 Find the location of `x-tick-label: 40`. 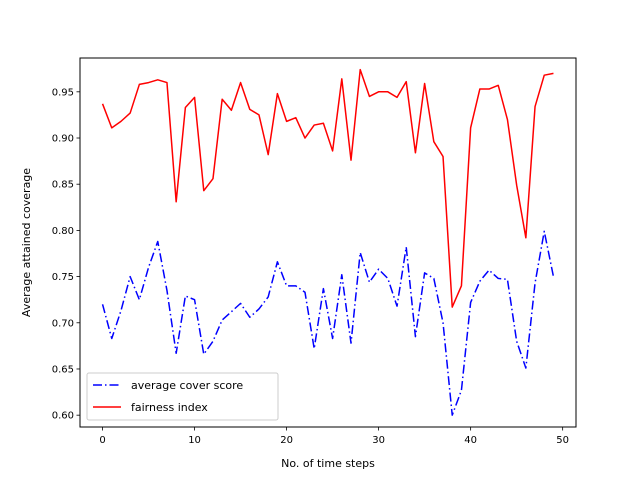

x-tick-label: 40 is located at coordinates (470, 440).